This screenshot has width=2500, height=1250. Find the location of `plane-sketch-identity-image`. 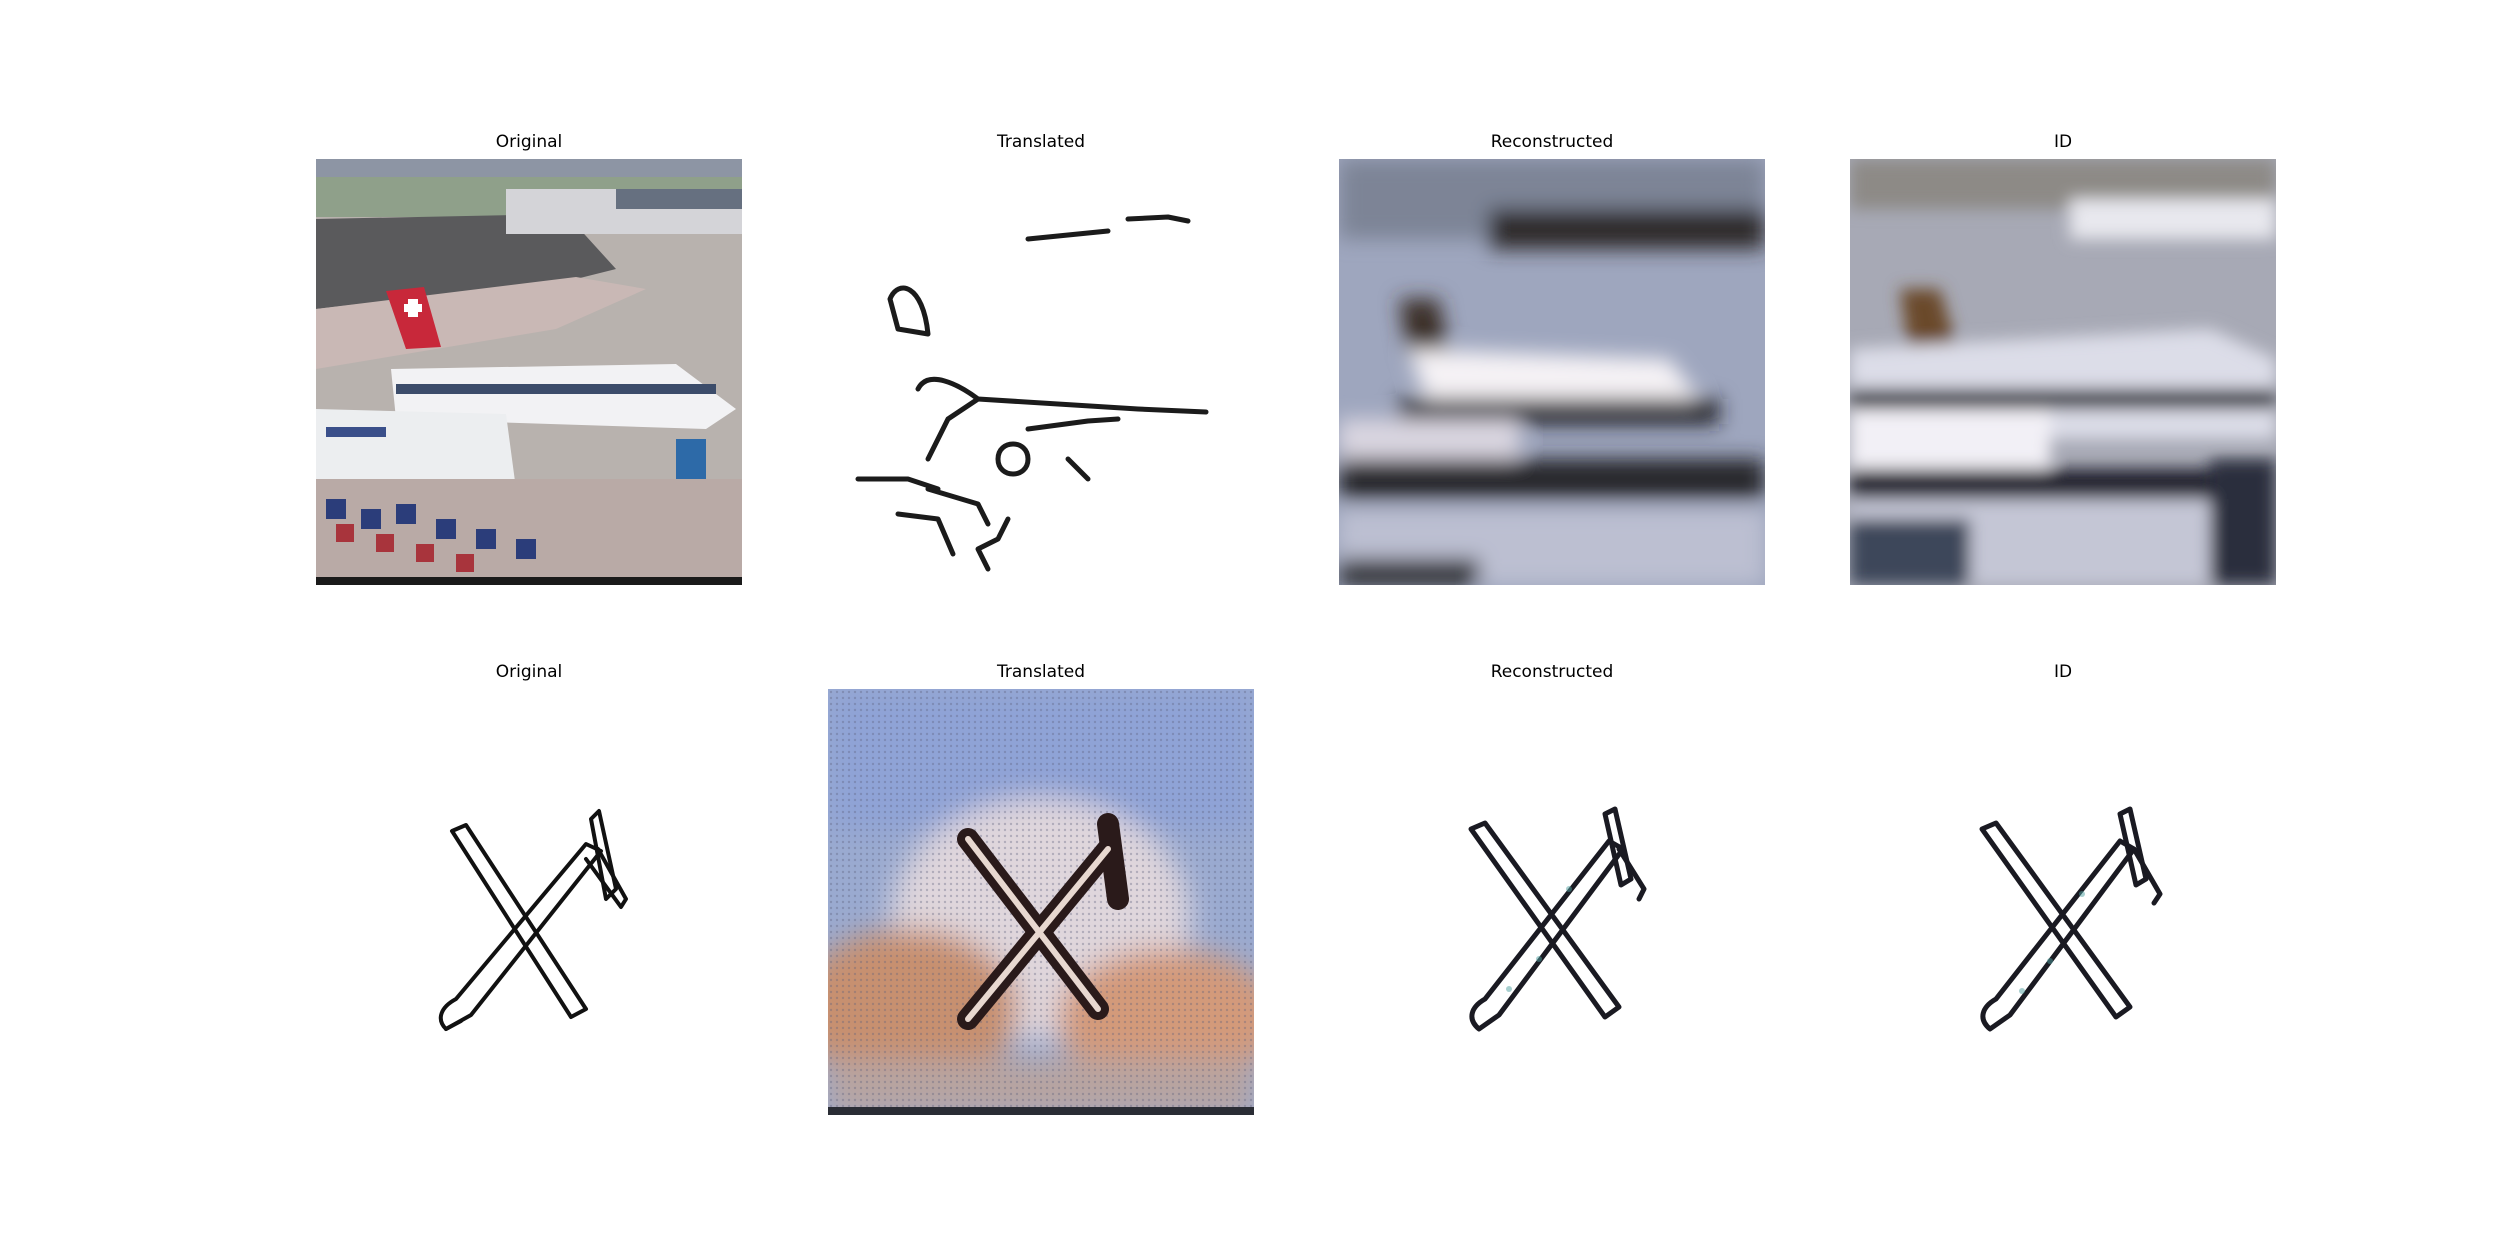

plane-sketch-identity-image is located at coordinates (2063, 902).